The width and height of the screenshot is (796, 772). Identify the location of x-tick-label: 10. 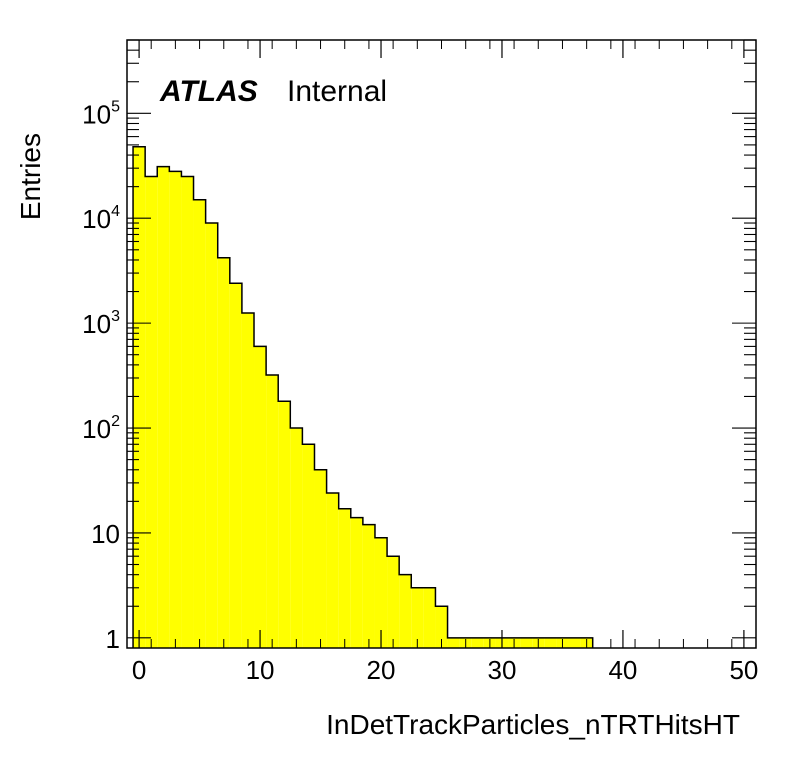
(260, 670).